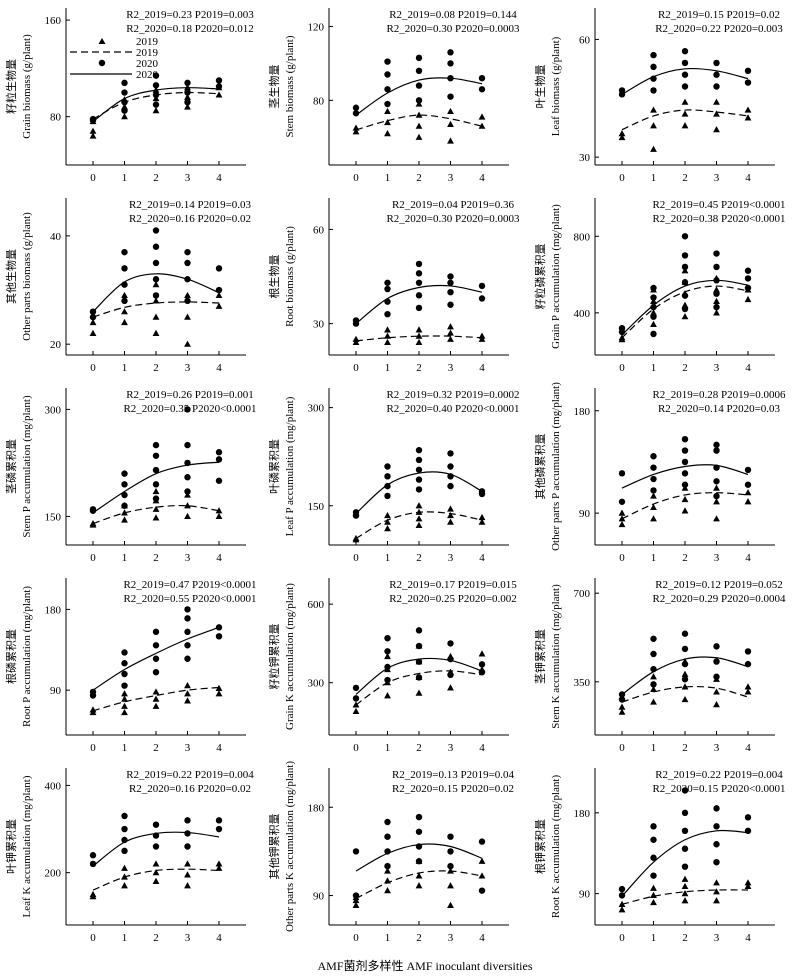 Image resolution: width=800 pixels, height=980 pixels. What do you see at coordinates (582, 594) in the screenshot?
I see `y-tick-label: 700` at bounding box center [582, 594].